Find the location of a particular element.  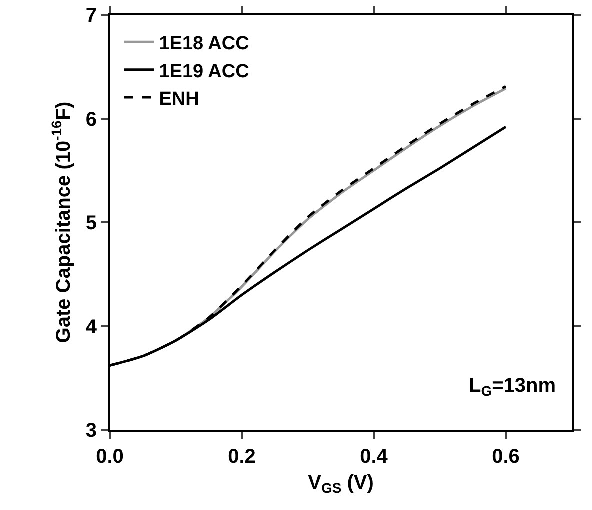

y-tick-label: 3 is located at coordinates (91, 431).